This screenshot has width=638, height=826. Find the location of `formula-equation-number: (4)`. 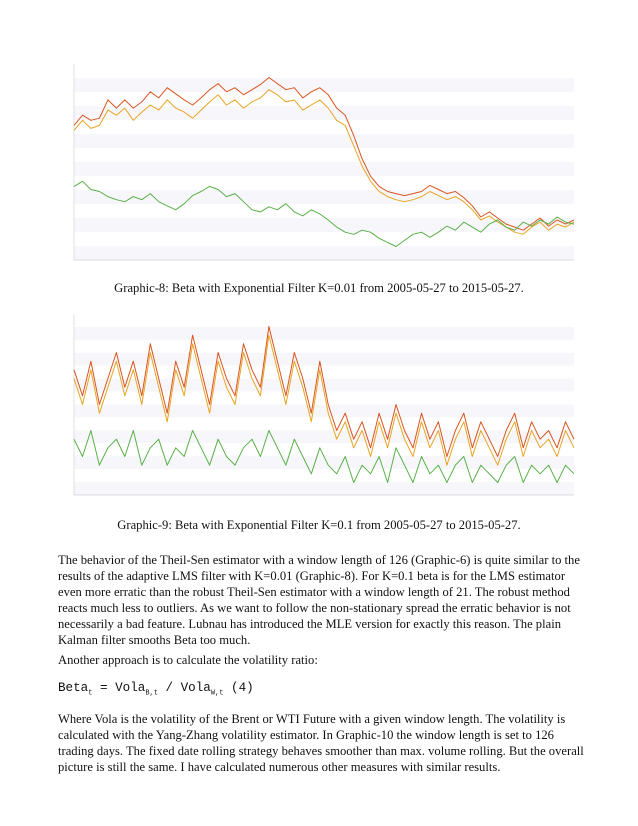

formula-equation-number: (4) is located at coordinates (238, 688).